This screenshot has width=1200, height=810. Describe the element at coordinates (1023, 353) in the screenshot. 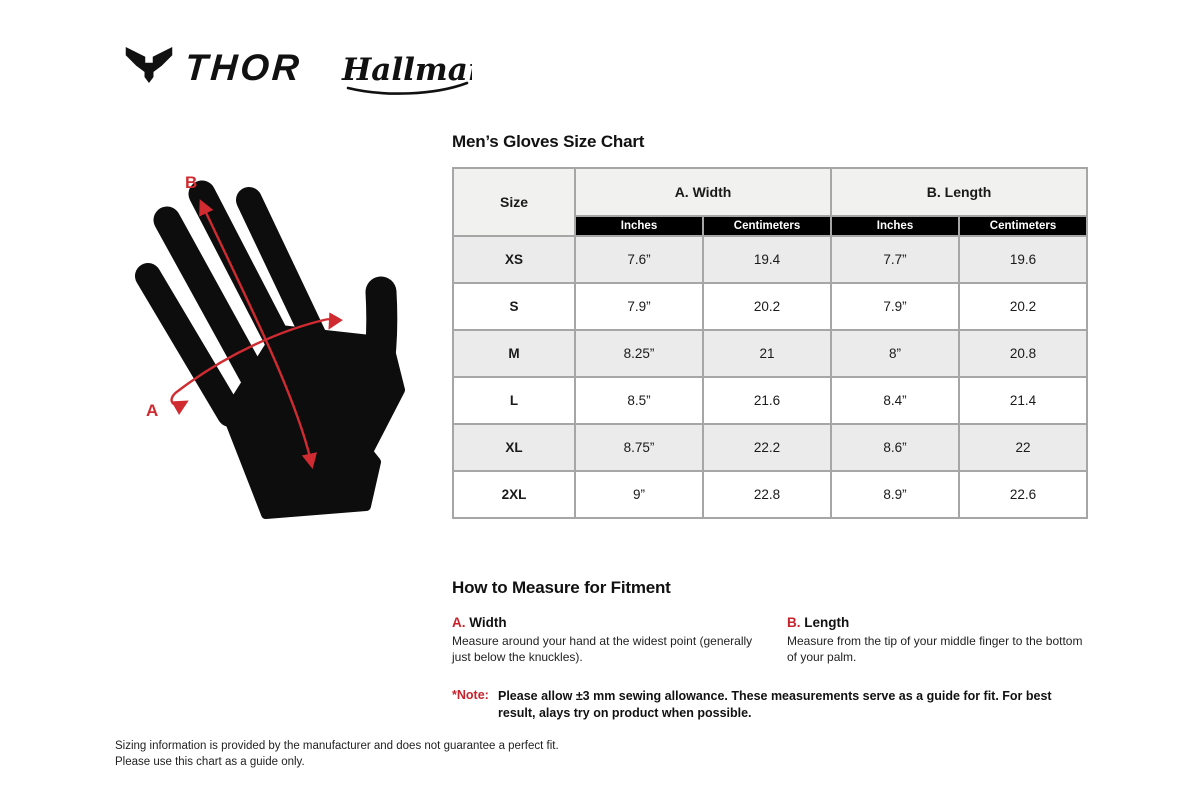

I see `length-centimeters-value: 20.8` at that location.